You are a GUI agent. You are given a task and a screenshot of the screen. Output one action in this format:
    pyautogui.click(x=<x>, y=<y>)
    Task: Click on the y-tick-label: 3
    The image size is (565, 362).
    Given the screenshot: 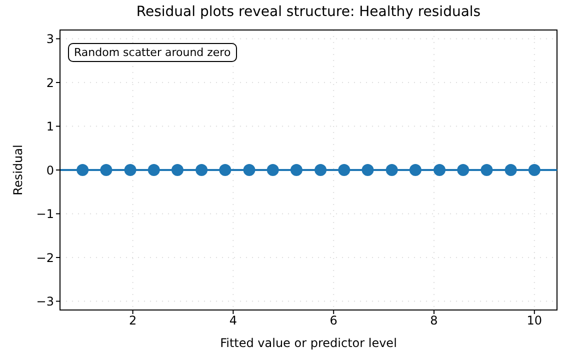 What is the action you would take?
    pyautogui.click(x=50, y=39)
    